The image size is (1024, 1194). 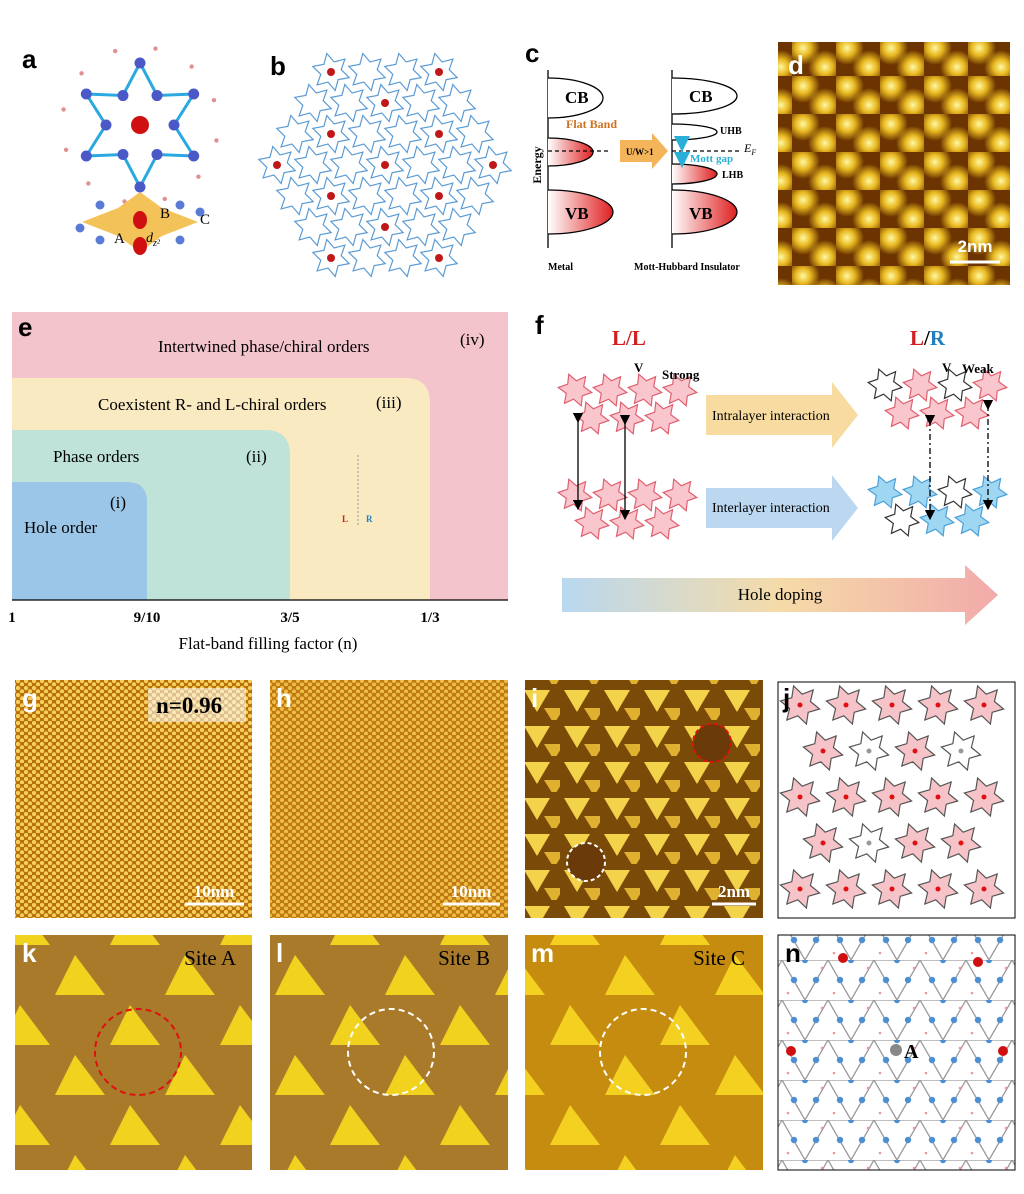 I want to click on stacking-label: L/R, so click(x=928, y=338).